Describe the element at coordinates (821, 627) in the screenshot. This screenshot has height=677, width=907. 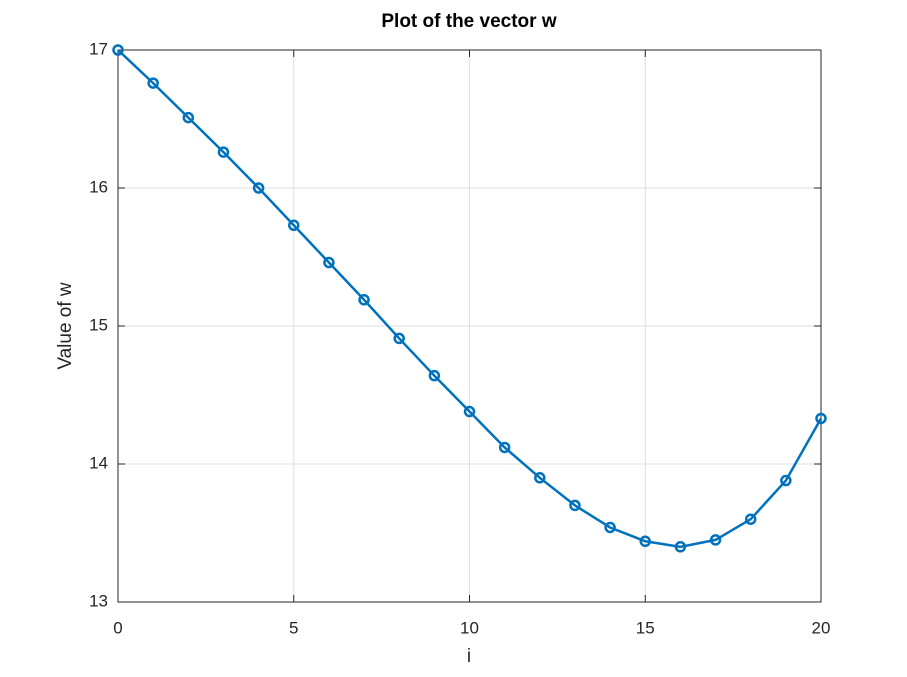
I see `x-tick-label: 20` at that location.